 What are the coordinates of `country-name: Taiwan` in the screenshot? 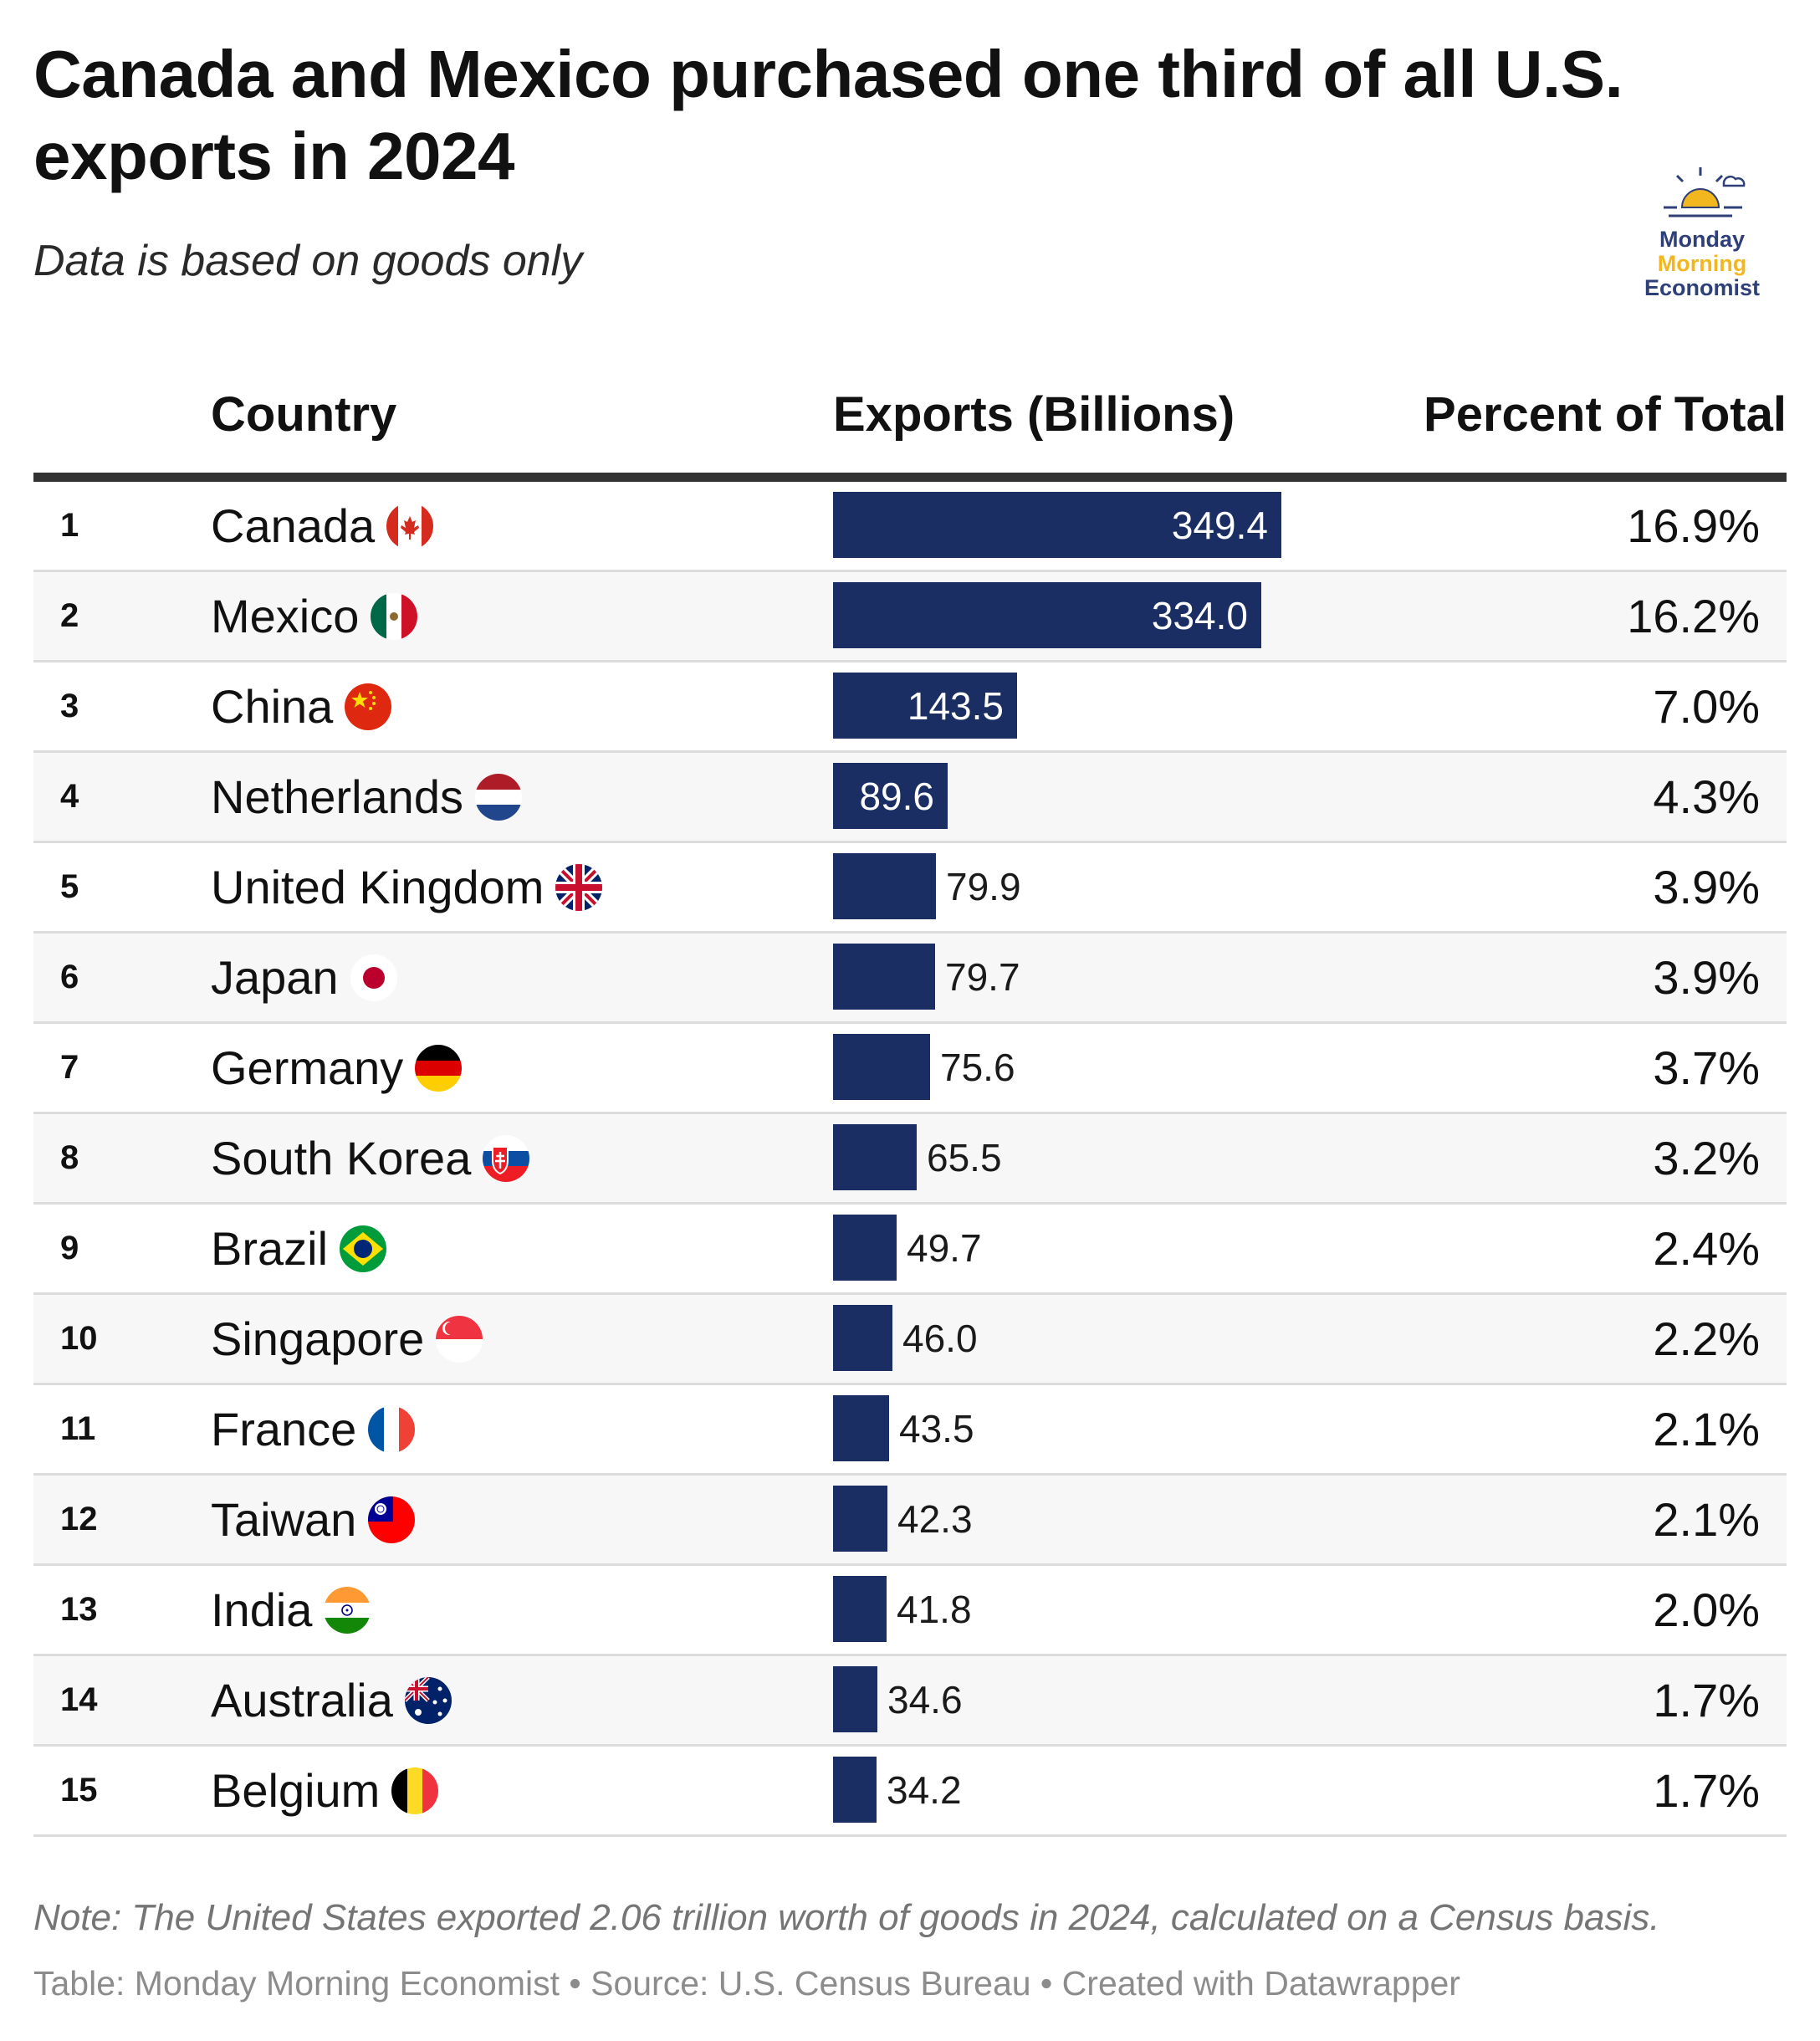 It's located at (284, 1520).